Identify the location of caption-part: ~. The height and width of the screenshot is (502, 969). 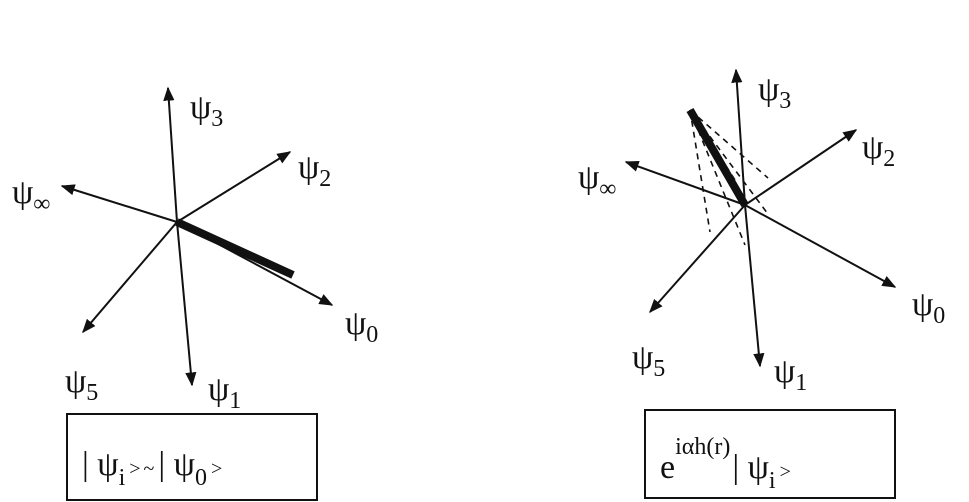
(149, 469).